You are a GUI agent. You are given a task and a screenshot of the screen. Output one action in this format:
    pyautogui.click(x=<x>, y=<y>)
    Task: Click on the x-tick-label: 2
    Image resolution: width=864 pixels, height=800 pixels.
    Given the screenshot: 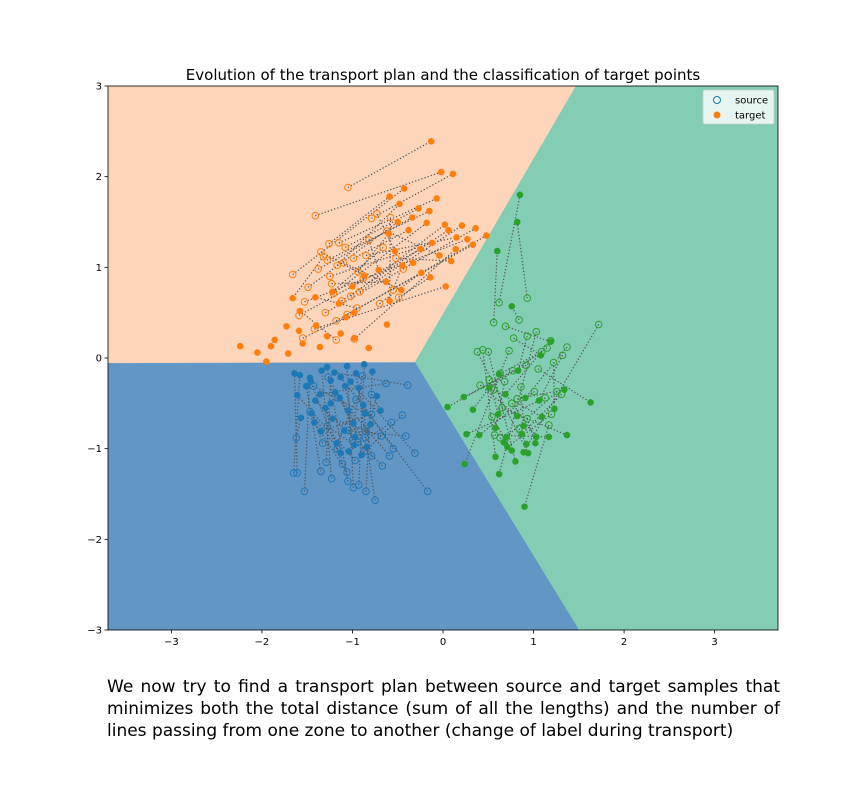 What is the action you would take?
    pyautogui.click(x=624, y=642)
    